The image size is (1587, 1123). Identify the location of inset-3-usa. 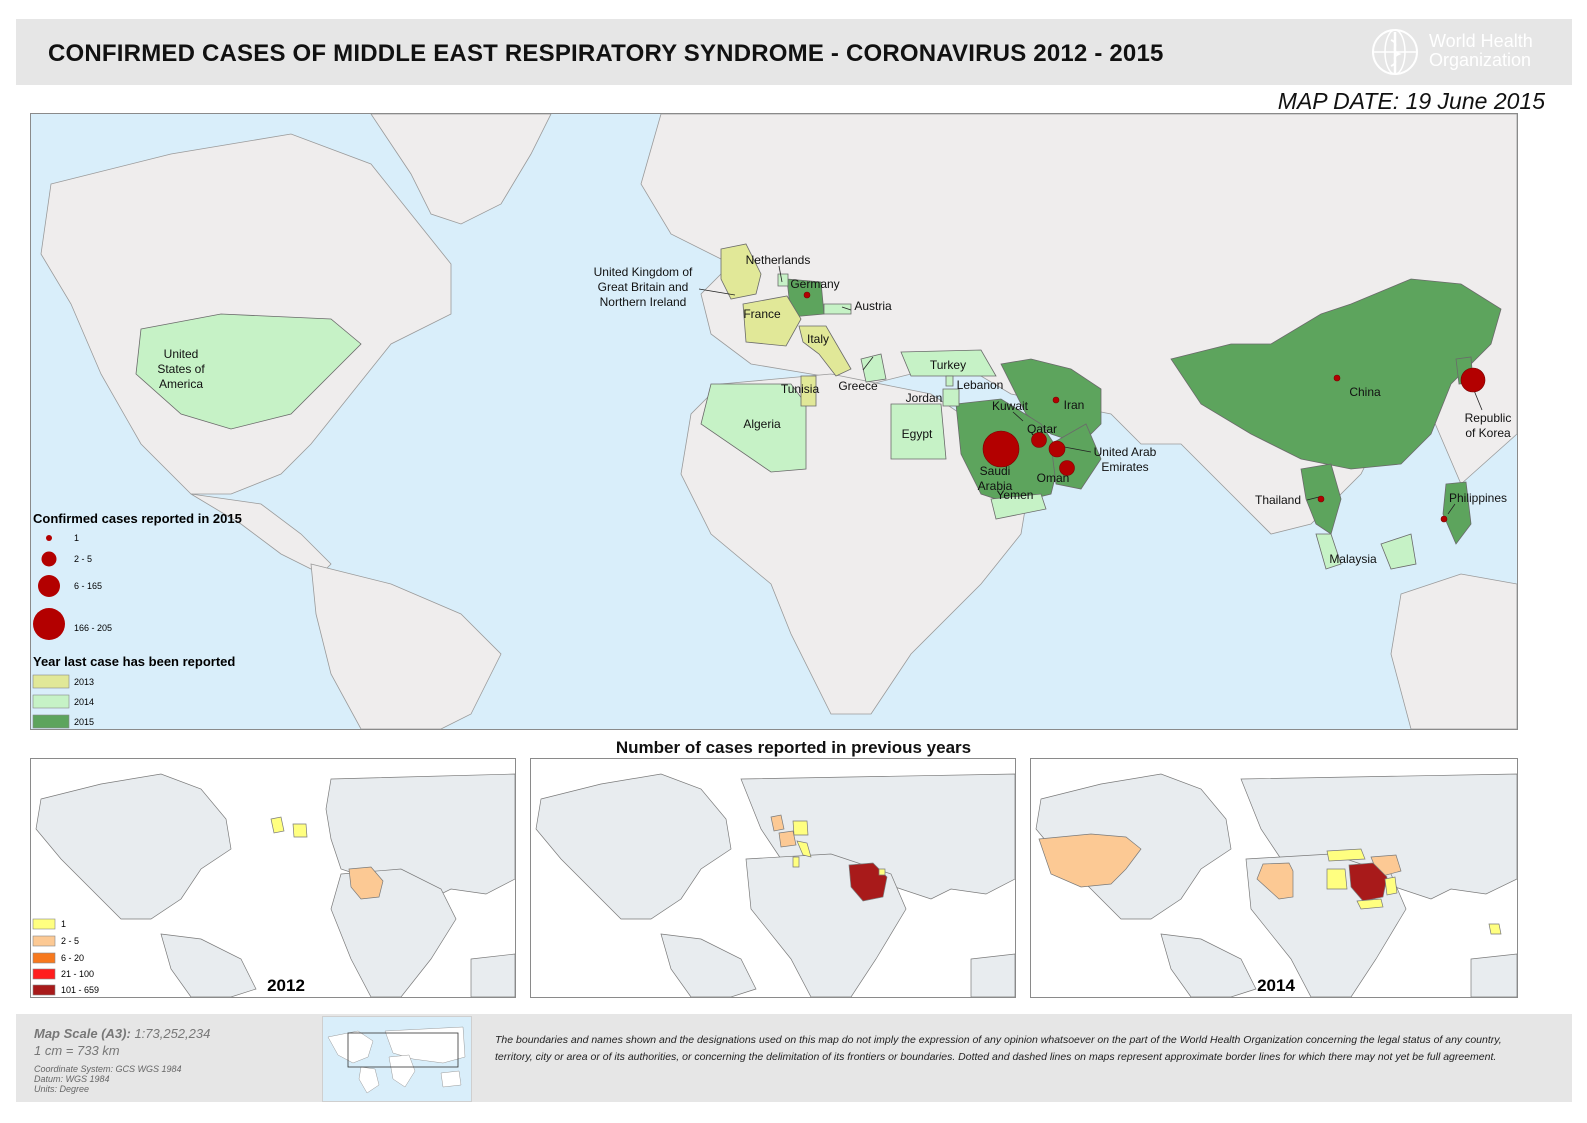
(1090, 860).